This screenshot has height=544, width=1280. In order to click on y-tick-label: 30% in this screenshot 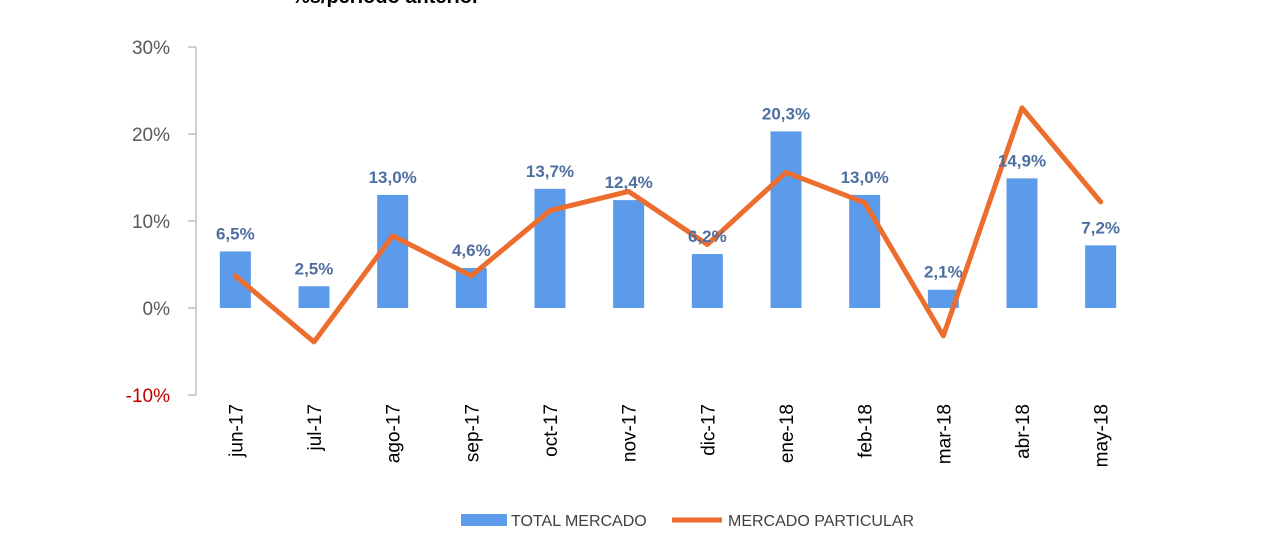, I will do `click(151, 48)`.